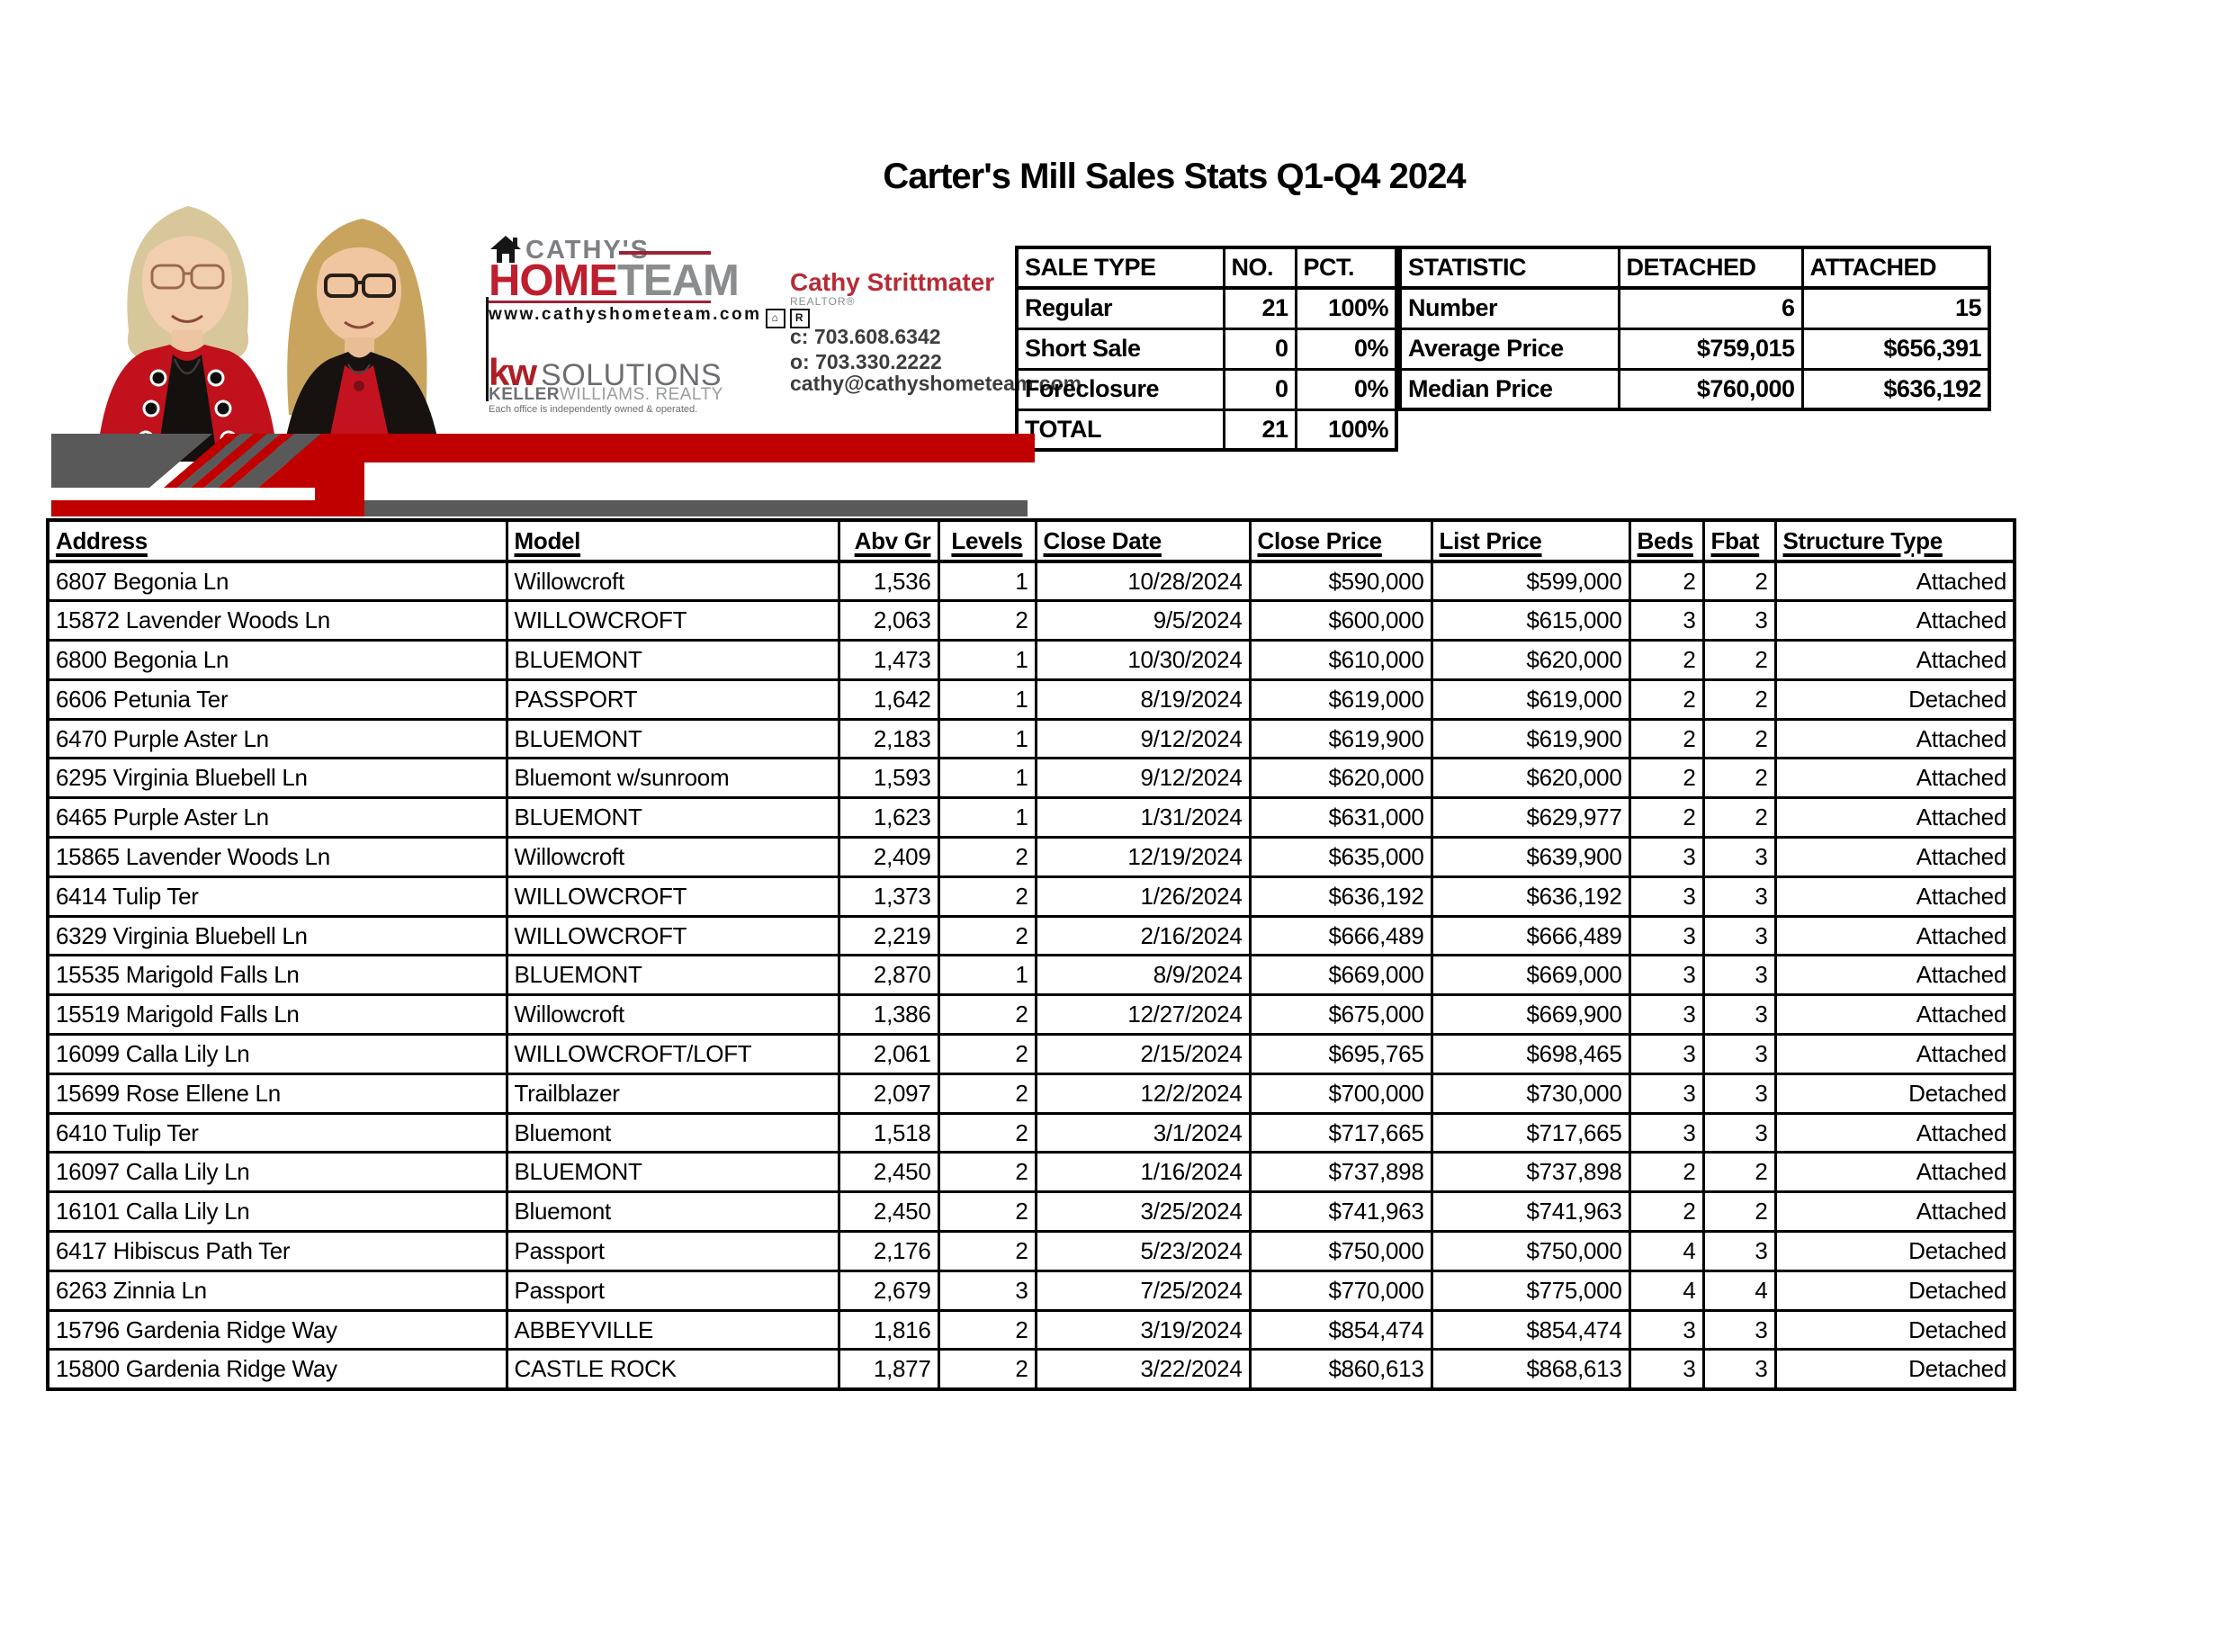  Describe the element at coordinates (1120, 430) in the screenshot. I see `table-cell: TOTAL` at that location.